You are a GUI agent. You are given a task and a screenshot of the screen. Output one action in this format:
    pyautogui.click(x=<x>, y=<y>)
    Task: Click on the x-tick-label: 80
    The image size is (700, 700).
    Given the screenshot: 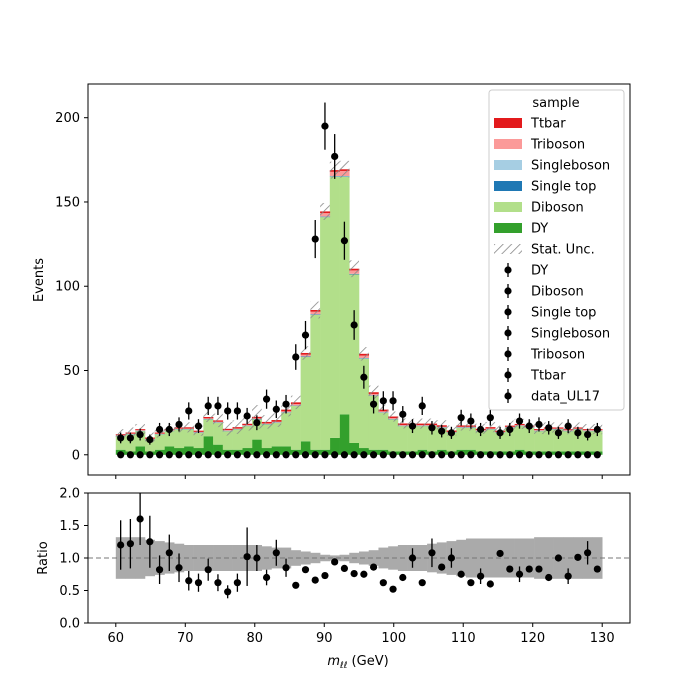 What is the action you would take?
    pyautogui.click(x=254, y=638)
    